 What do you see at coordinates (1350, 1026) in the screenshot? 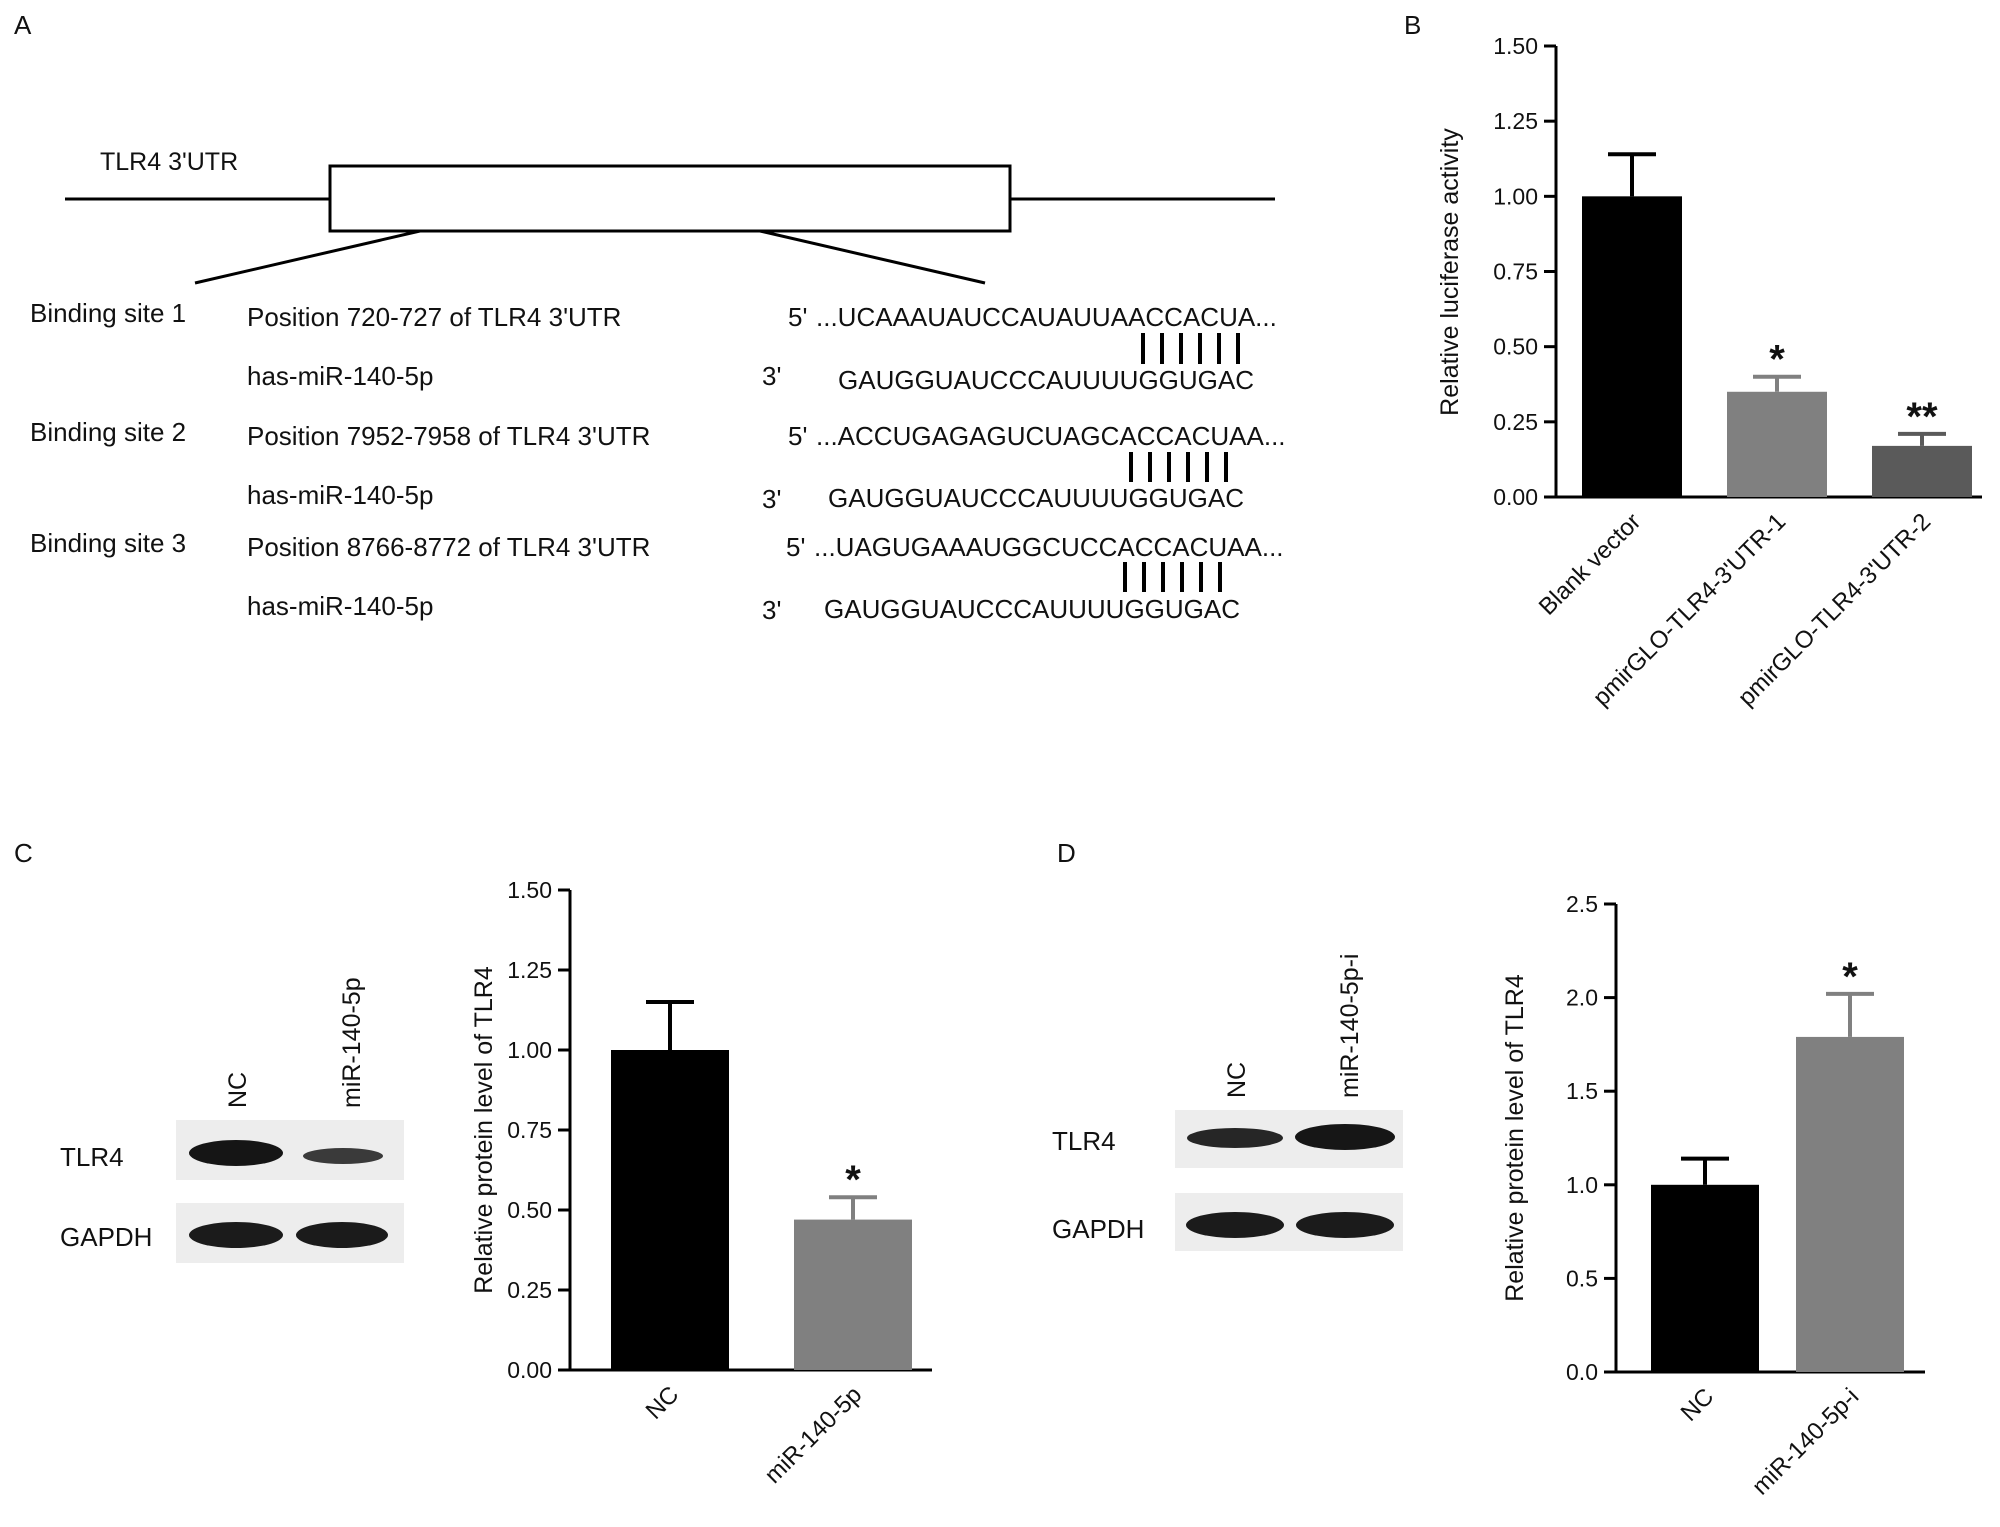
I see `lane-label-mir-i: miR-140-5p-i` at bounding box center [1350, 1026].